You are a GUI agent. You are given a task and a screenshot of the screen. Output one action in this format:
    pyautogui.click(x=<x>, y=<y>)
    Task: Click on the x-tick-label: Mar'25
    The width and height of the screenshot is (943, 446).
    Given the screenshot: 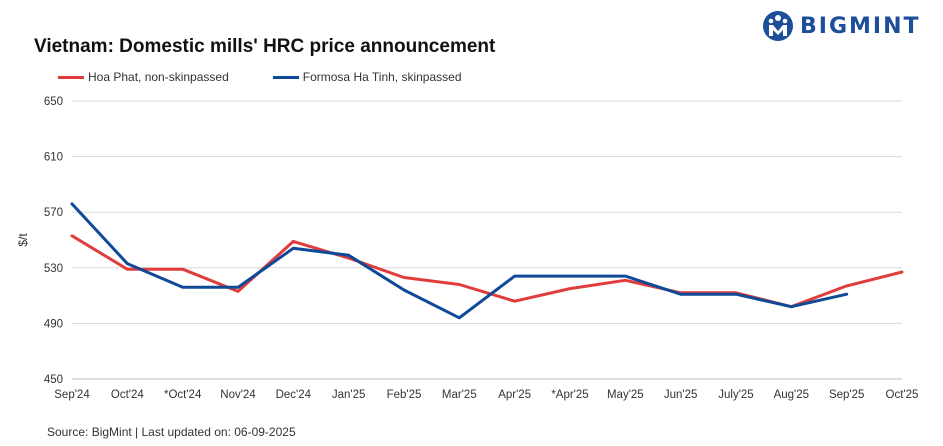 What is the action you would take?
    pyautogui.click(x=459, y=395)
    